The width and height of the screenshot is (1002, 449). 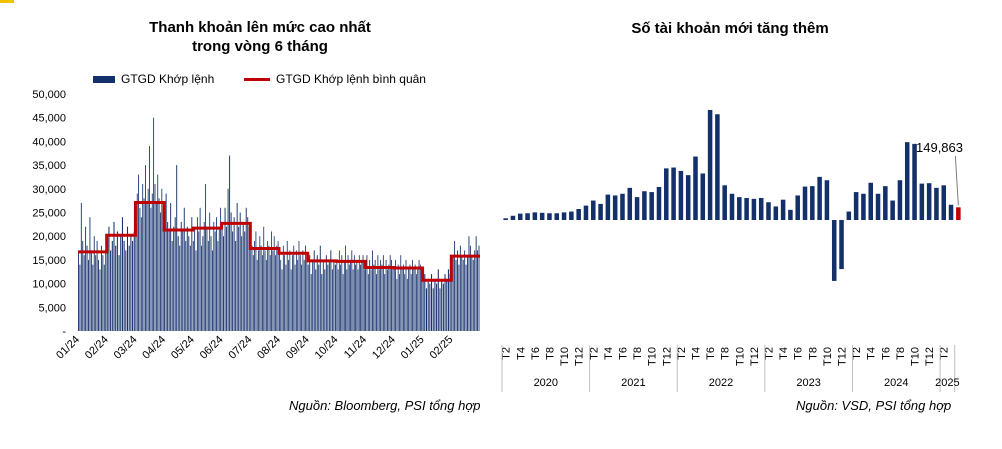 What do you see at coordinates (68, 348) in the screenshot?
I see `left-x-tick-label: 01/24` at bounding box center [68, 348].